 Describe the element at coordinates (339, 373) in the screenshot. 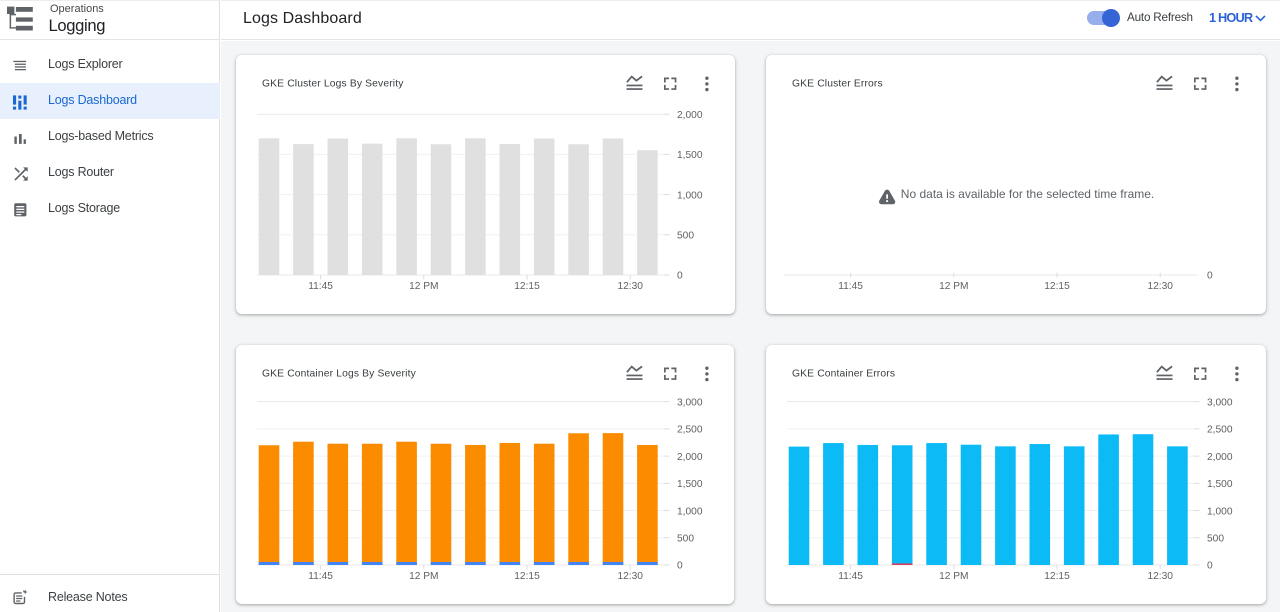

I see `svg-text: GKE Container Logs By Severity` at that location.